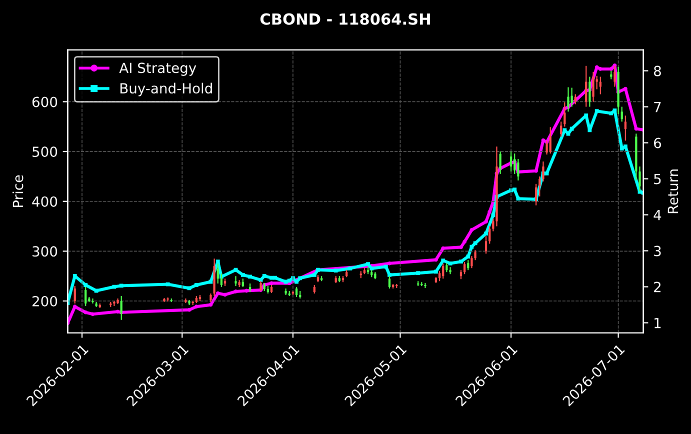 This screenshot has height=434, width=691. I want to click on y2-tick-label: 6, so click(658, 143).